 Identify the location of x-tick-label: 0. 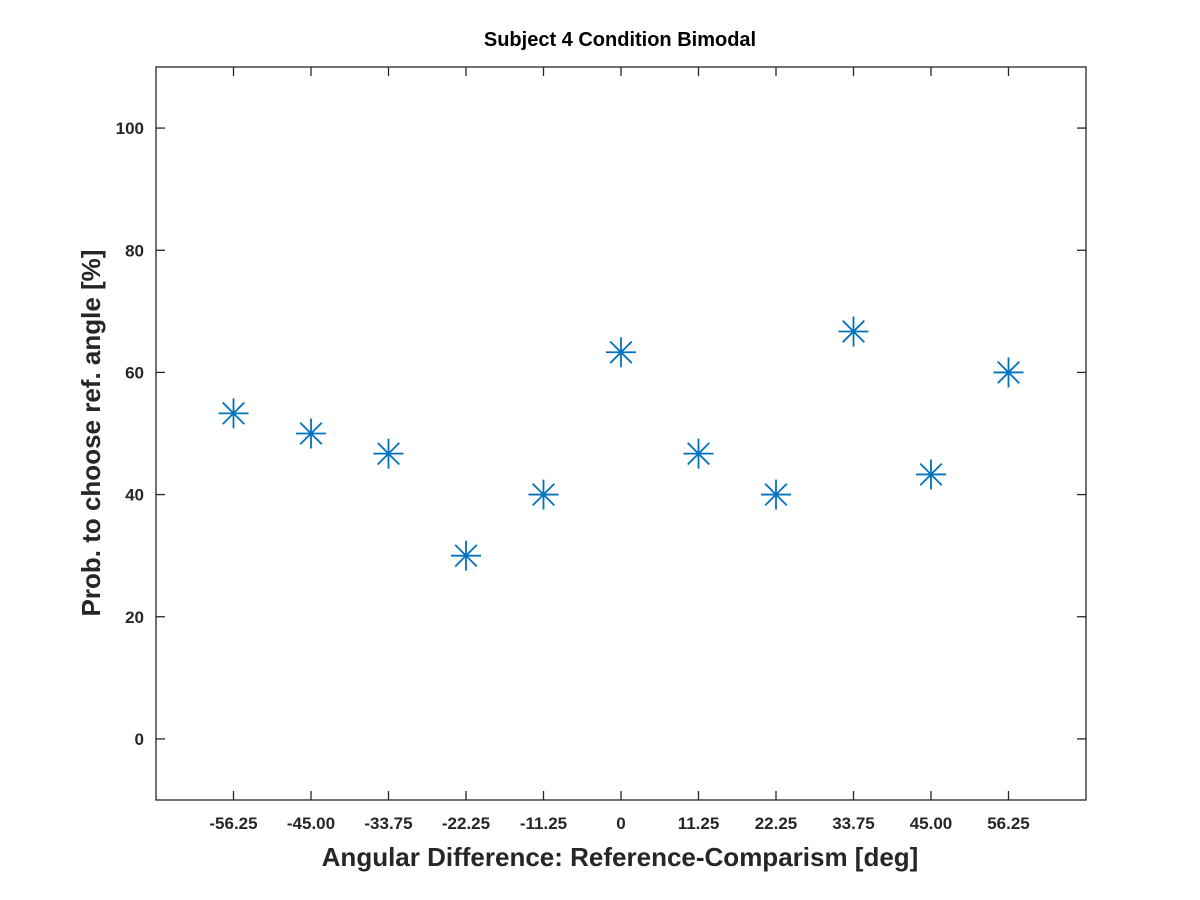
(620, 823).